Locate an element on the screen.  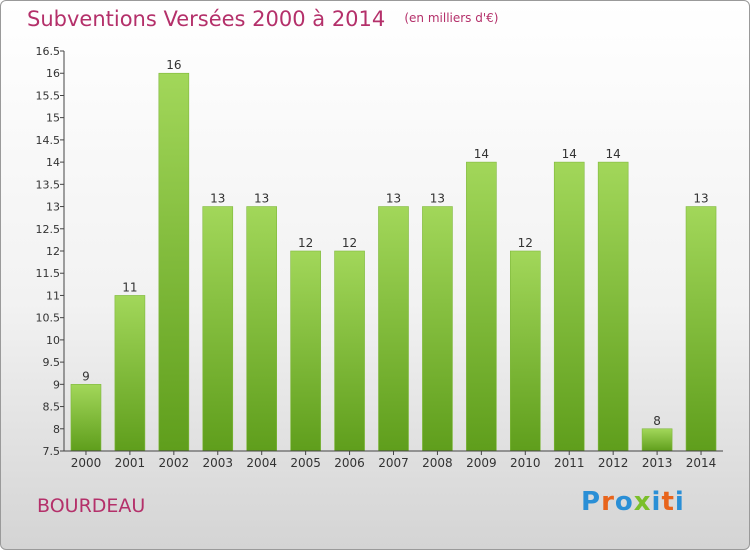
y-tick-label-16: 16 is located at coordinates (53, 73).